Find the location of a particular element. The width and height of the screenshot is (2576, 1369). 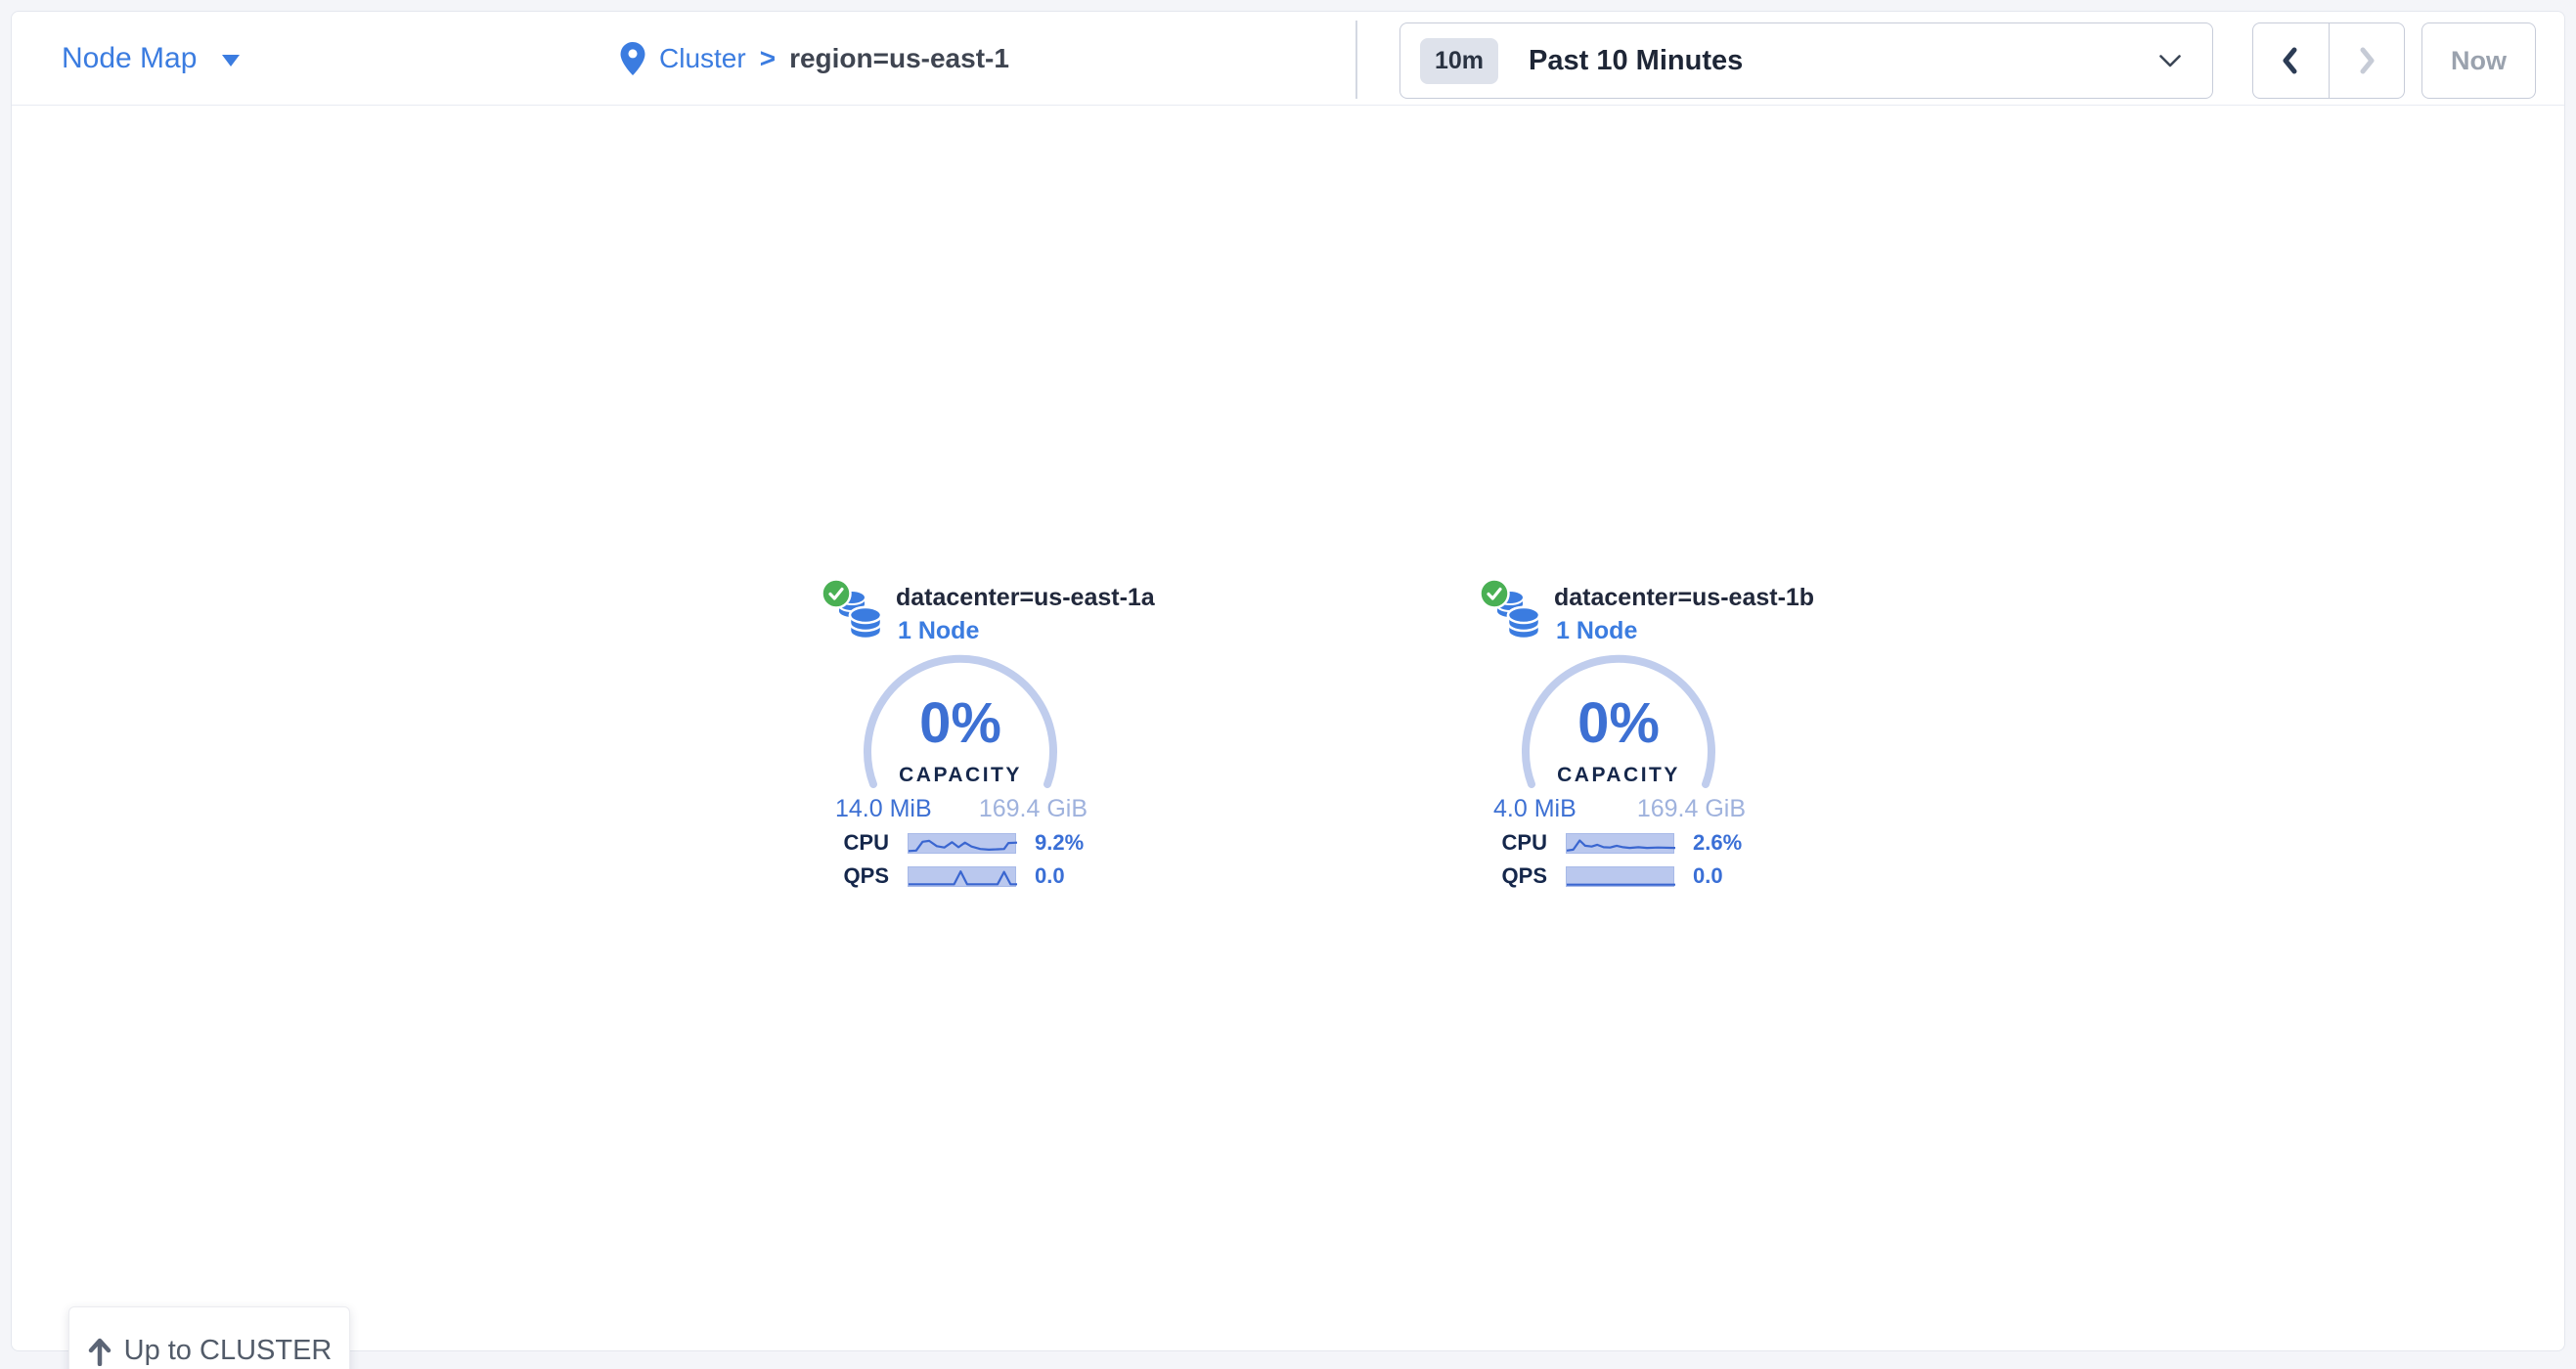

step-forward-button is located at coordinates (2366, 61).